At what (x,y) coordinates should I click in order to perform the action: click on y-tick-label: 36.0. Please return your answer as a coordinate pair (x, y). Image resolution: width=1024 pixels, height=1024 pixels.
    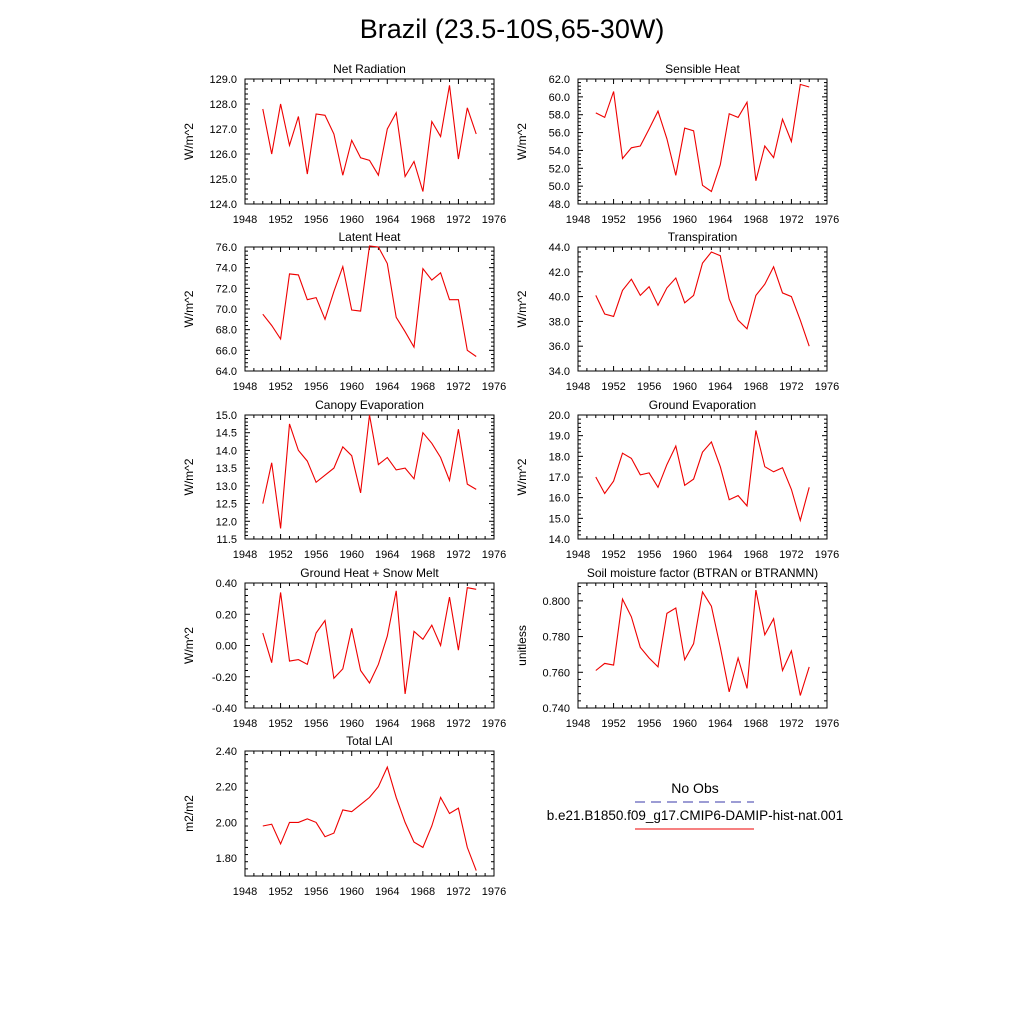
    Looking at the image, I should click on (559, 347).